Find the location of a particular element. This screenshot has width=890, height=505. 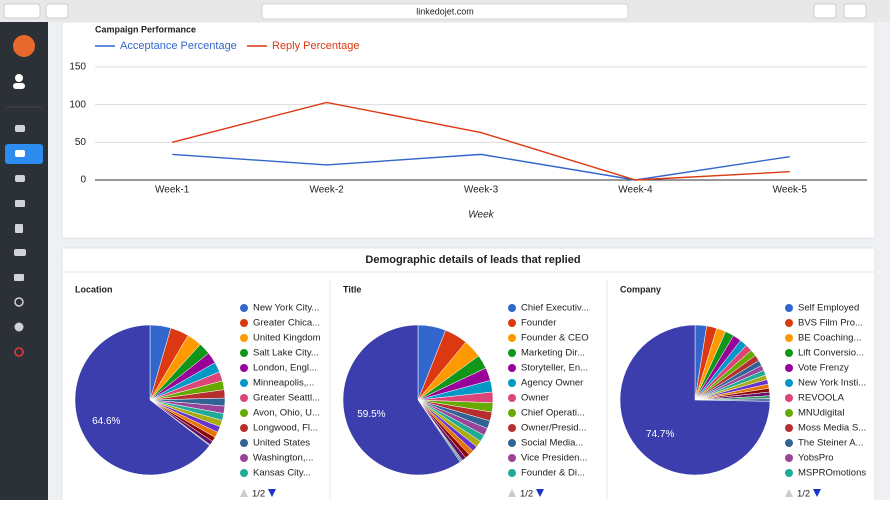

x-axis-title: Week is located at coordinates (481, 215).